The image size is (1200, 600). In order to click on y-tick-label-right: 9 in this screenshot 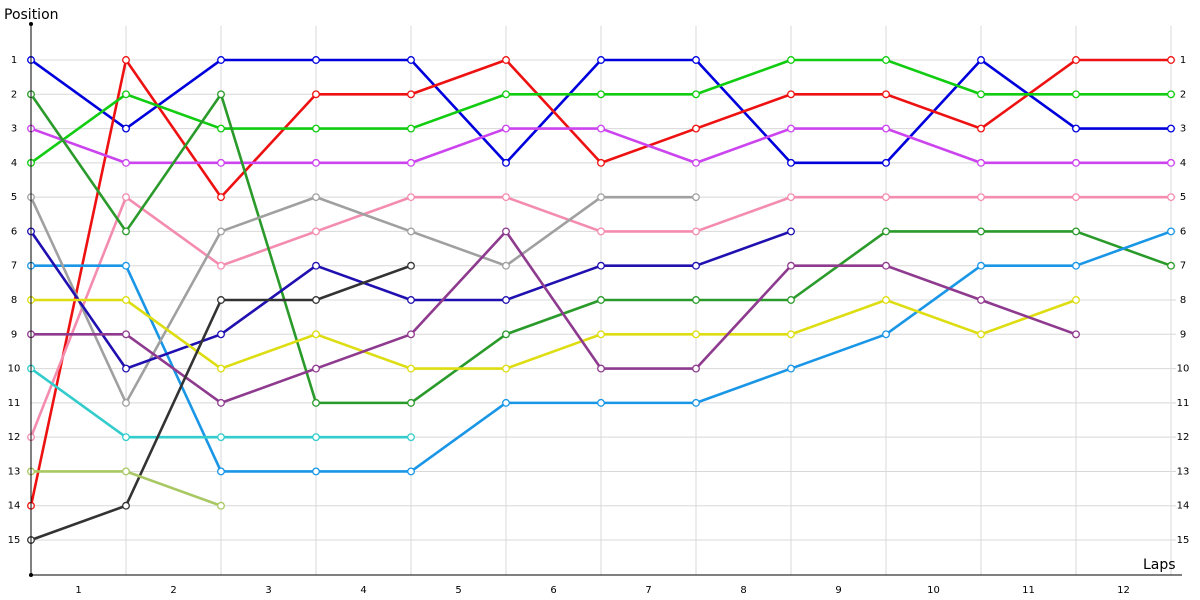, I will do `click(1183, 334)`.